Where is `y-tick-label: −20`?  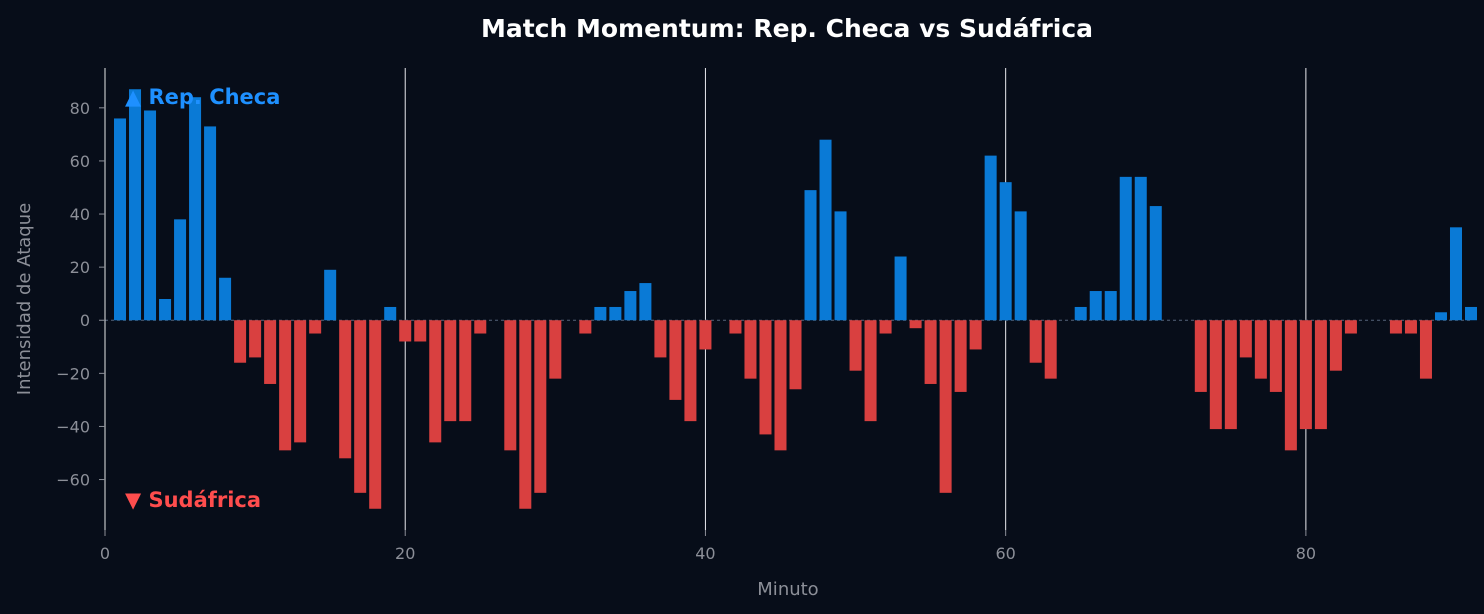
y-tick-label: −20 is located at coordinates (73, 373).